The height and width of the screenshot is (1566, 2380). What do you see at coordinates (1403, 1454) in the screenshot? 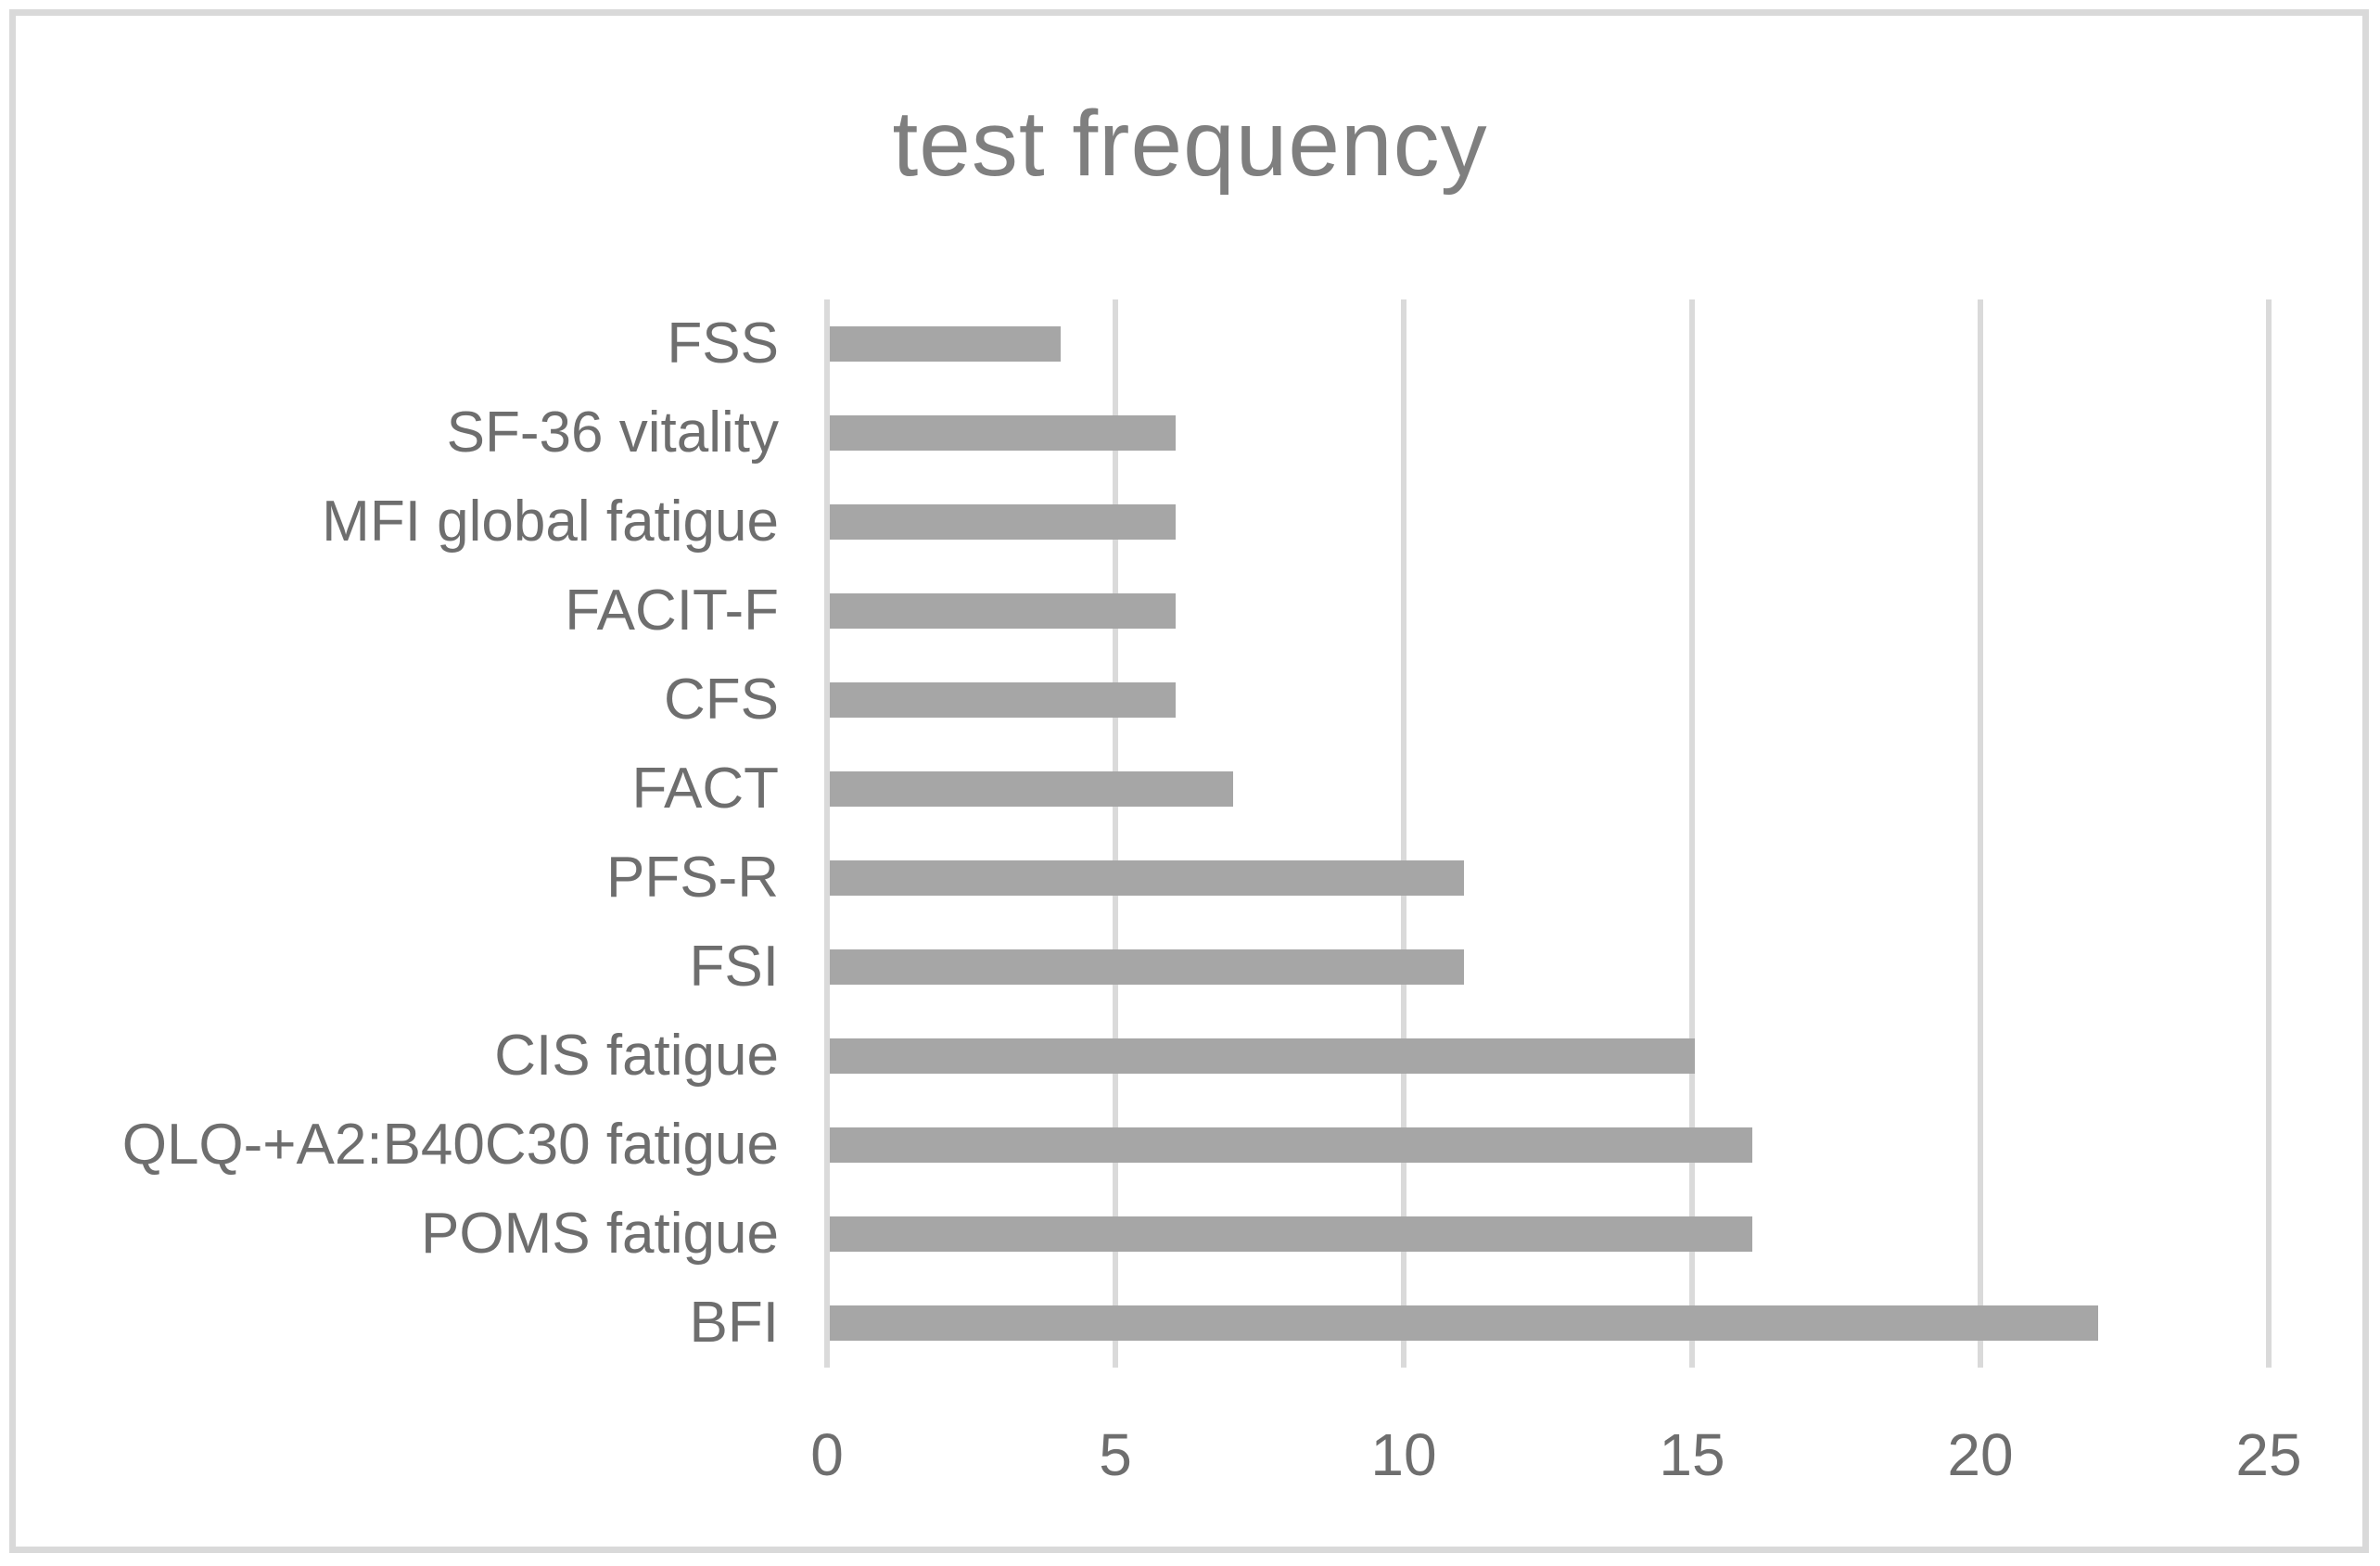
I see `x-tick-label-10: 10` at bounding box center [1403, 1454].